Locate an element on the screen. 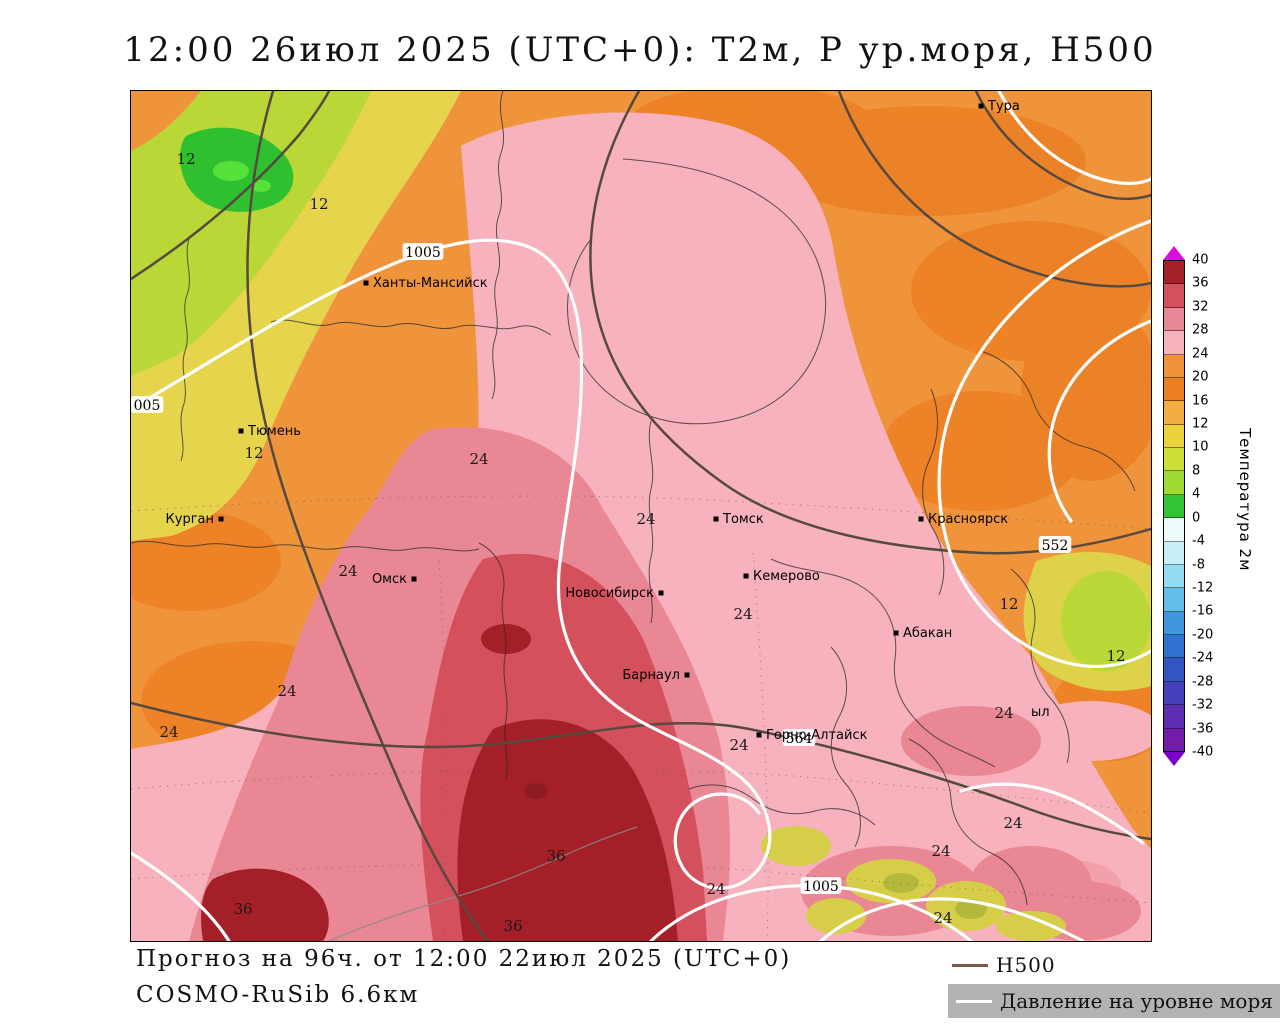  colorbar-tick: -24 is located at coordinates (1203, 658).